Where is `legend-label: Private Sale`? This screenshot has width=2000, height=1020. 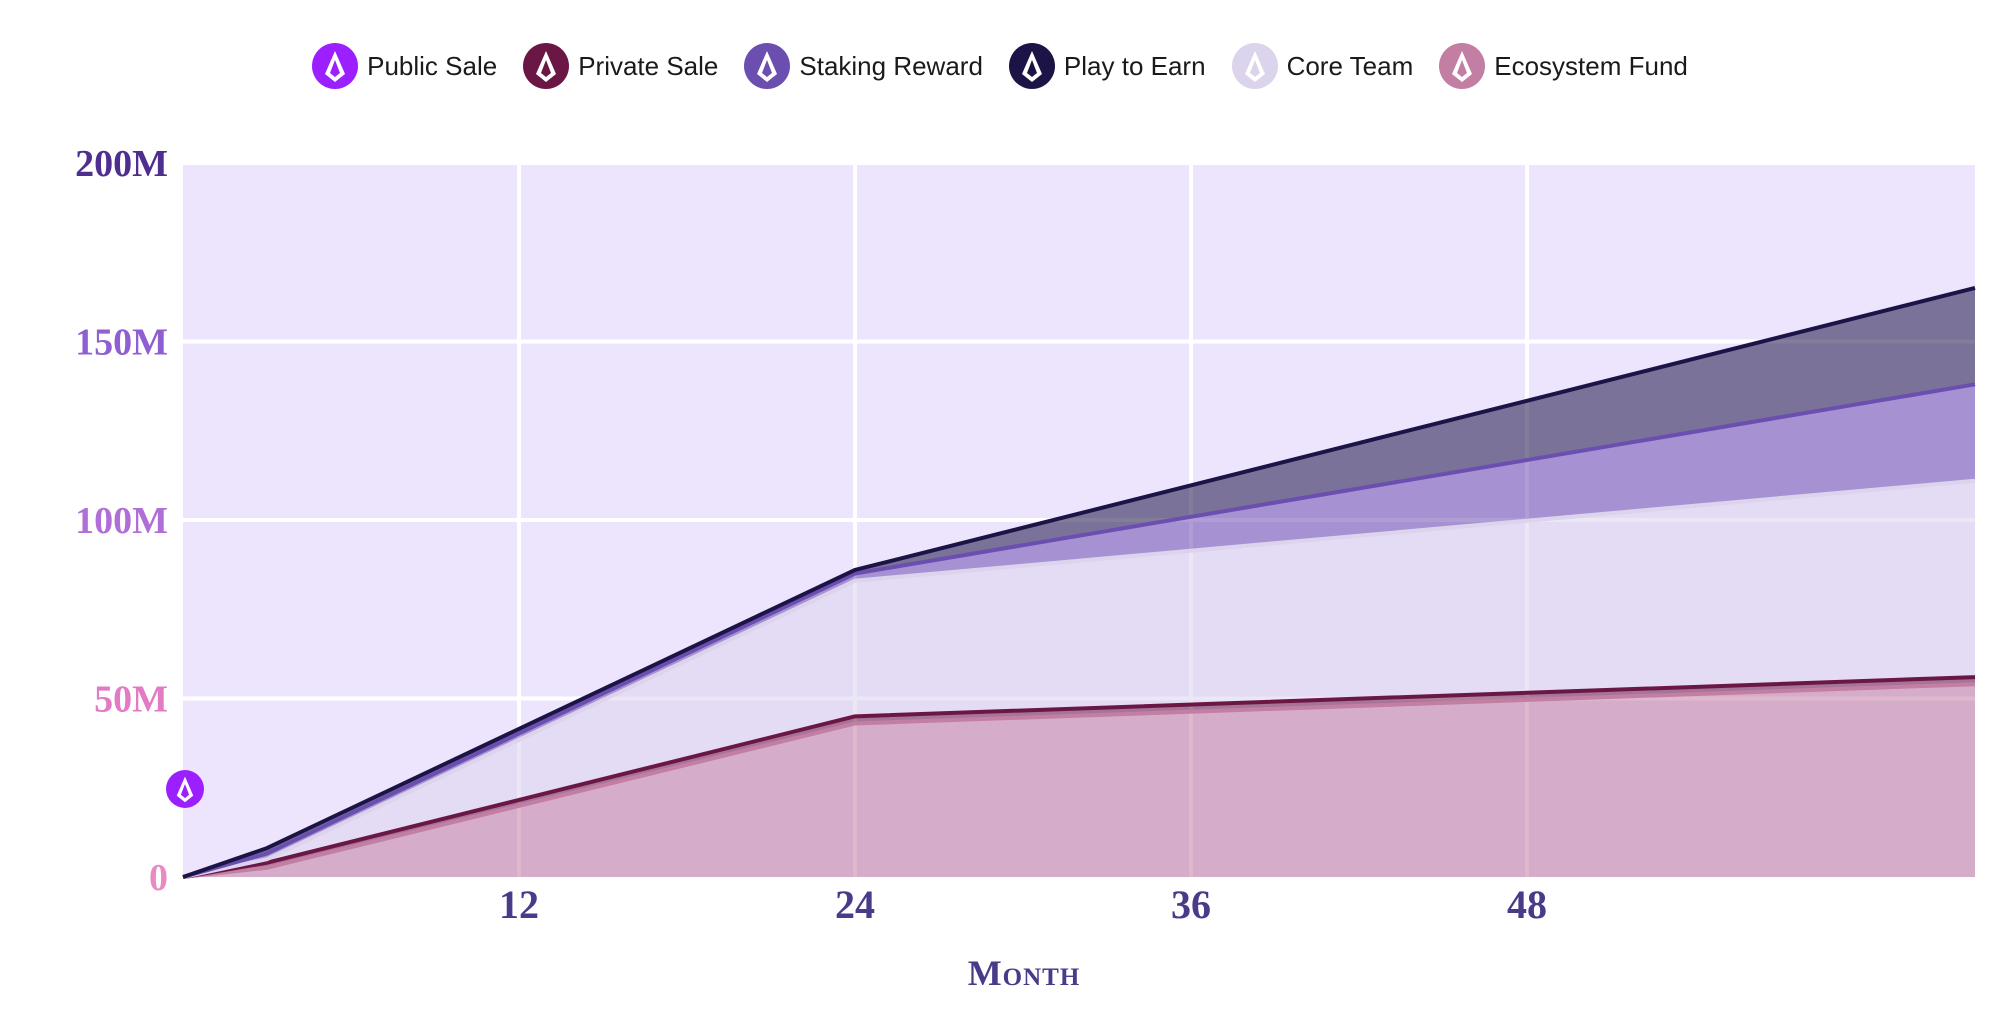
legend-label: Private Sale is located at coordinates (648, 65).